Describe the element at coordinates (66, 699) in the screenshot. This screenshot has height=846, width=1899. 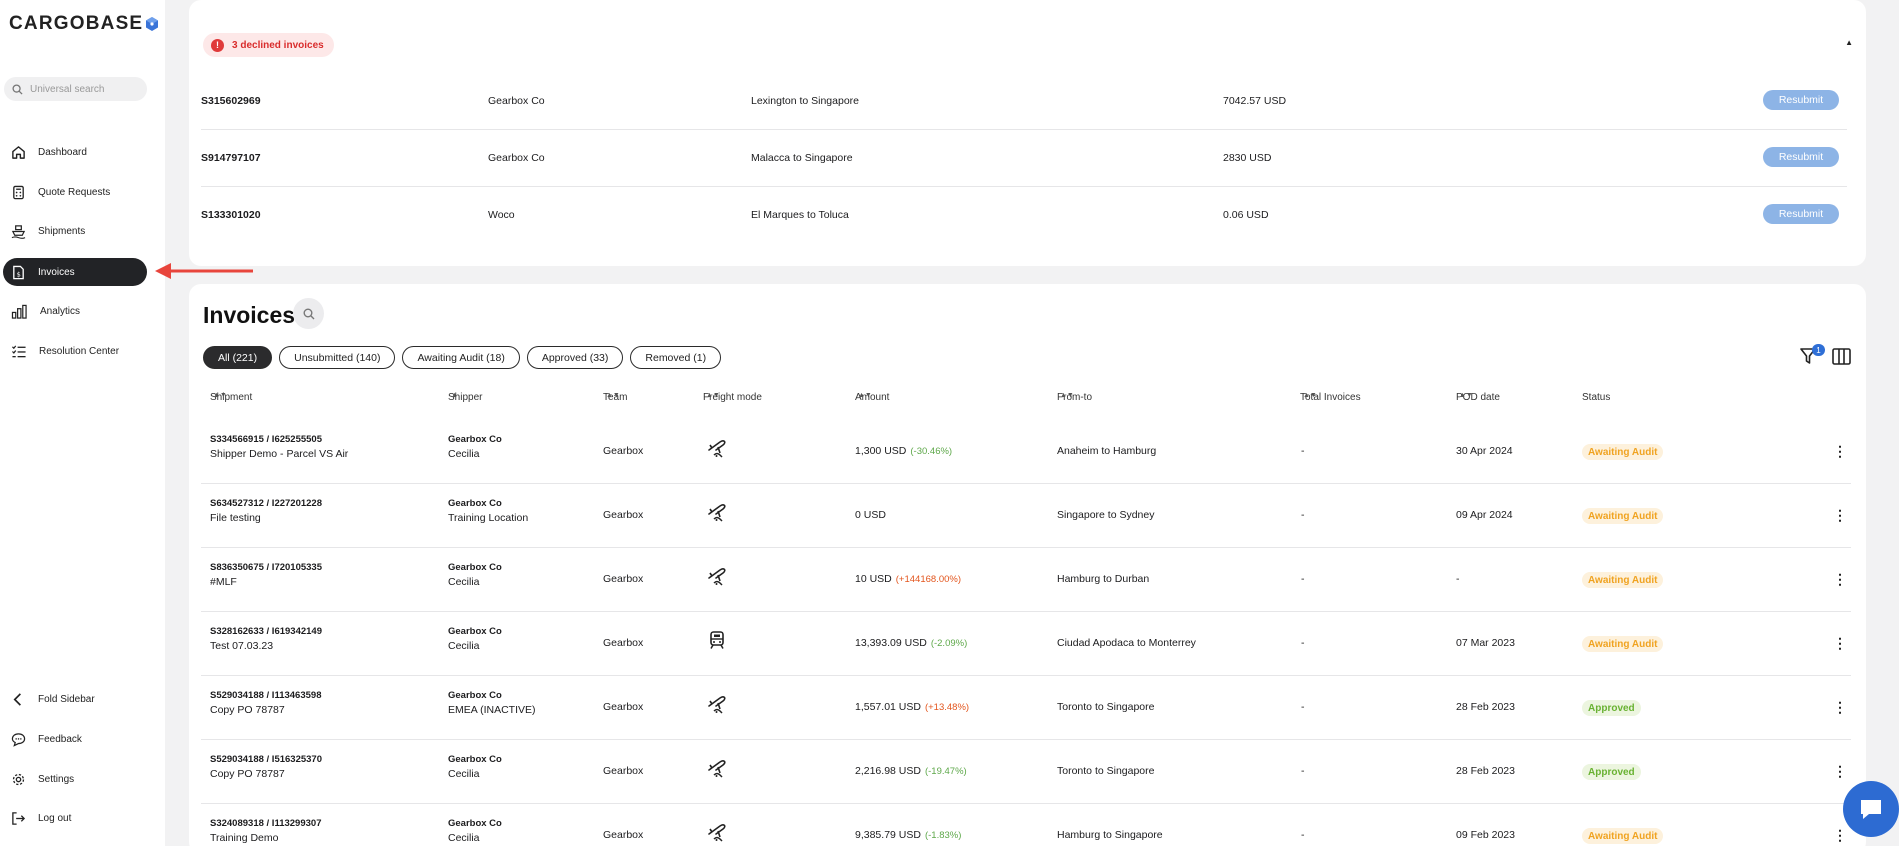
I see `sidebar-item-label: Fold Sidebar` at that location.